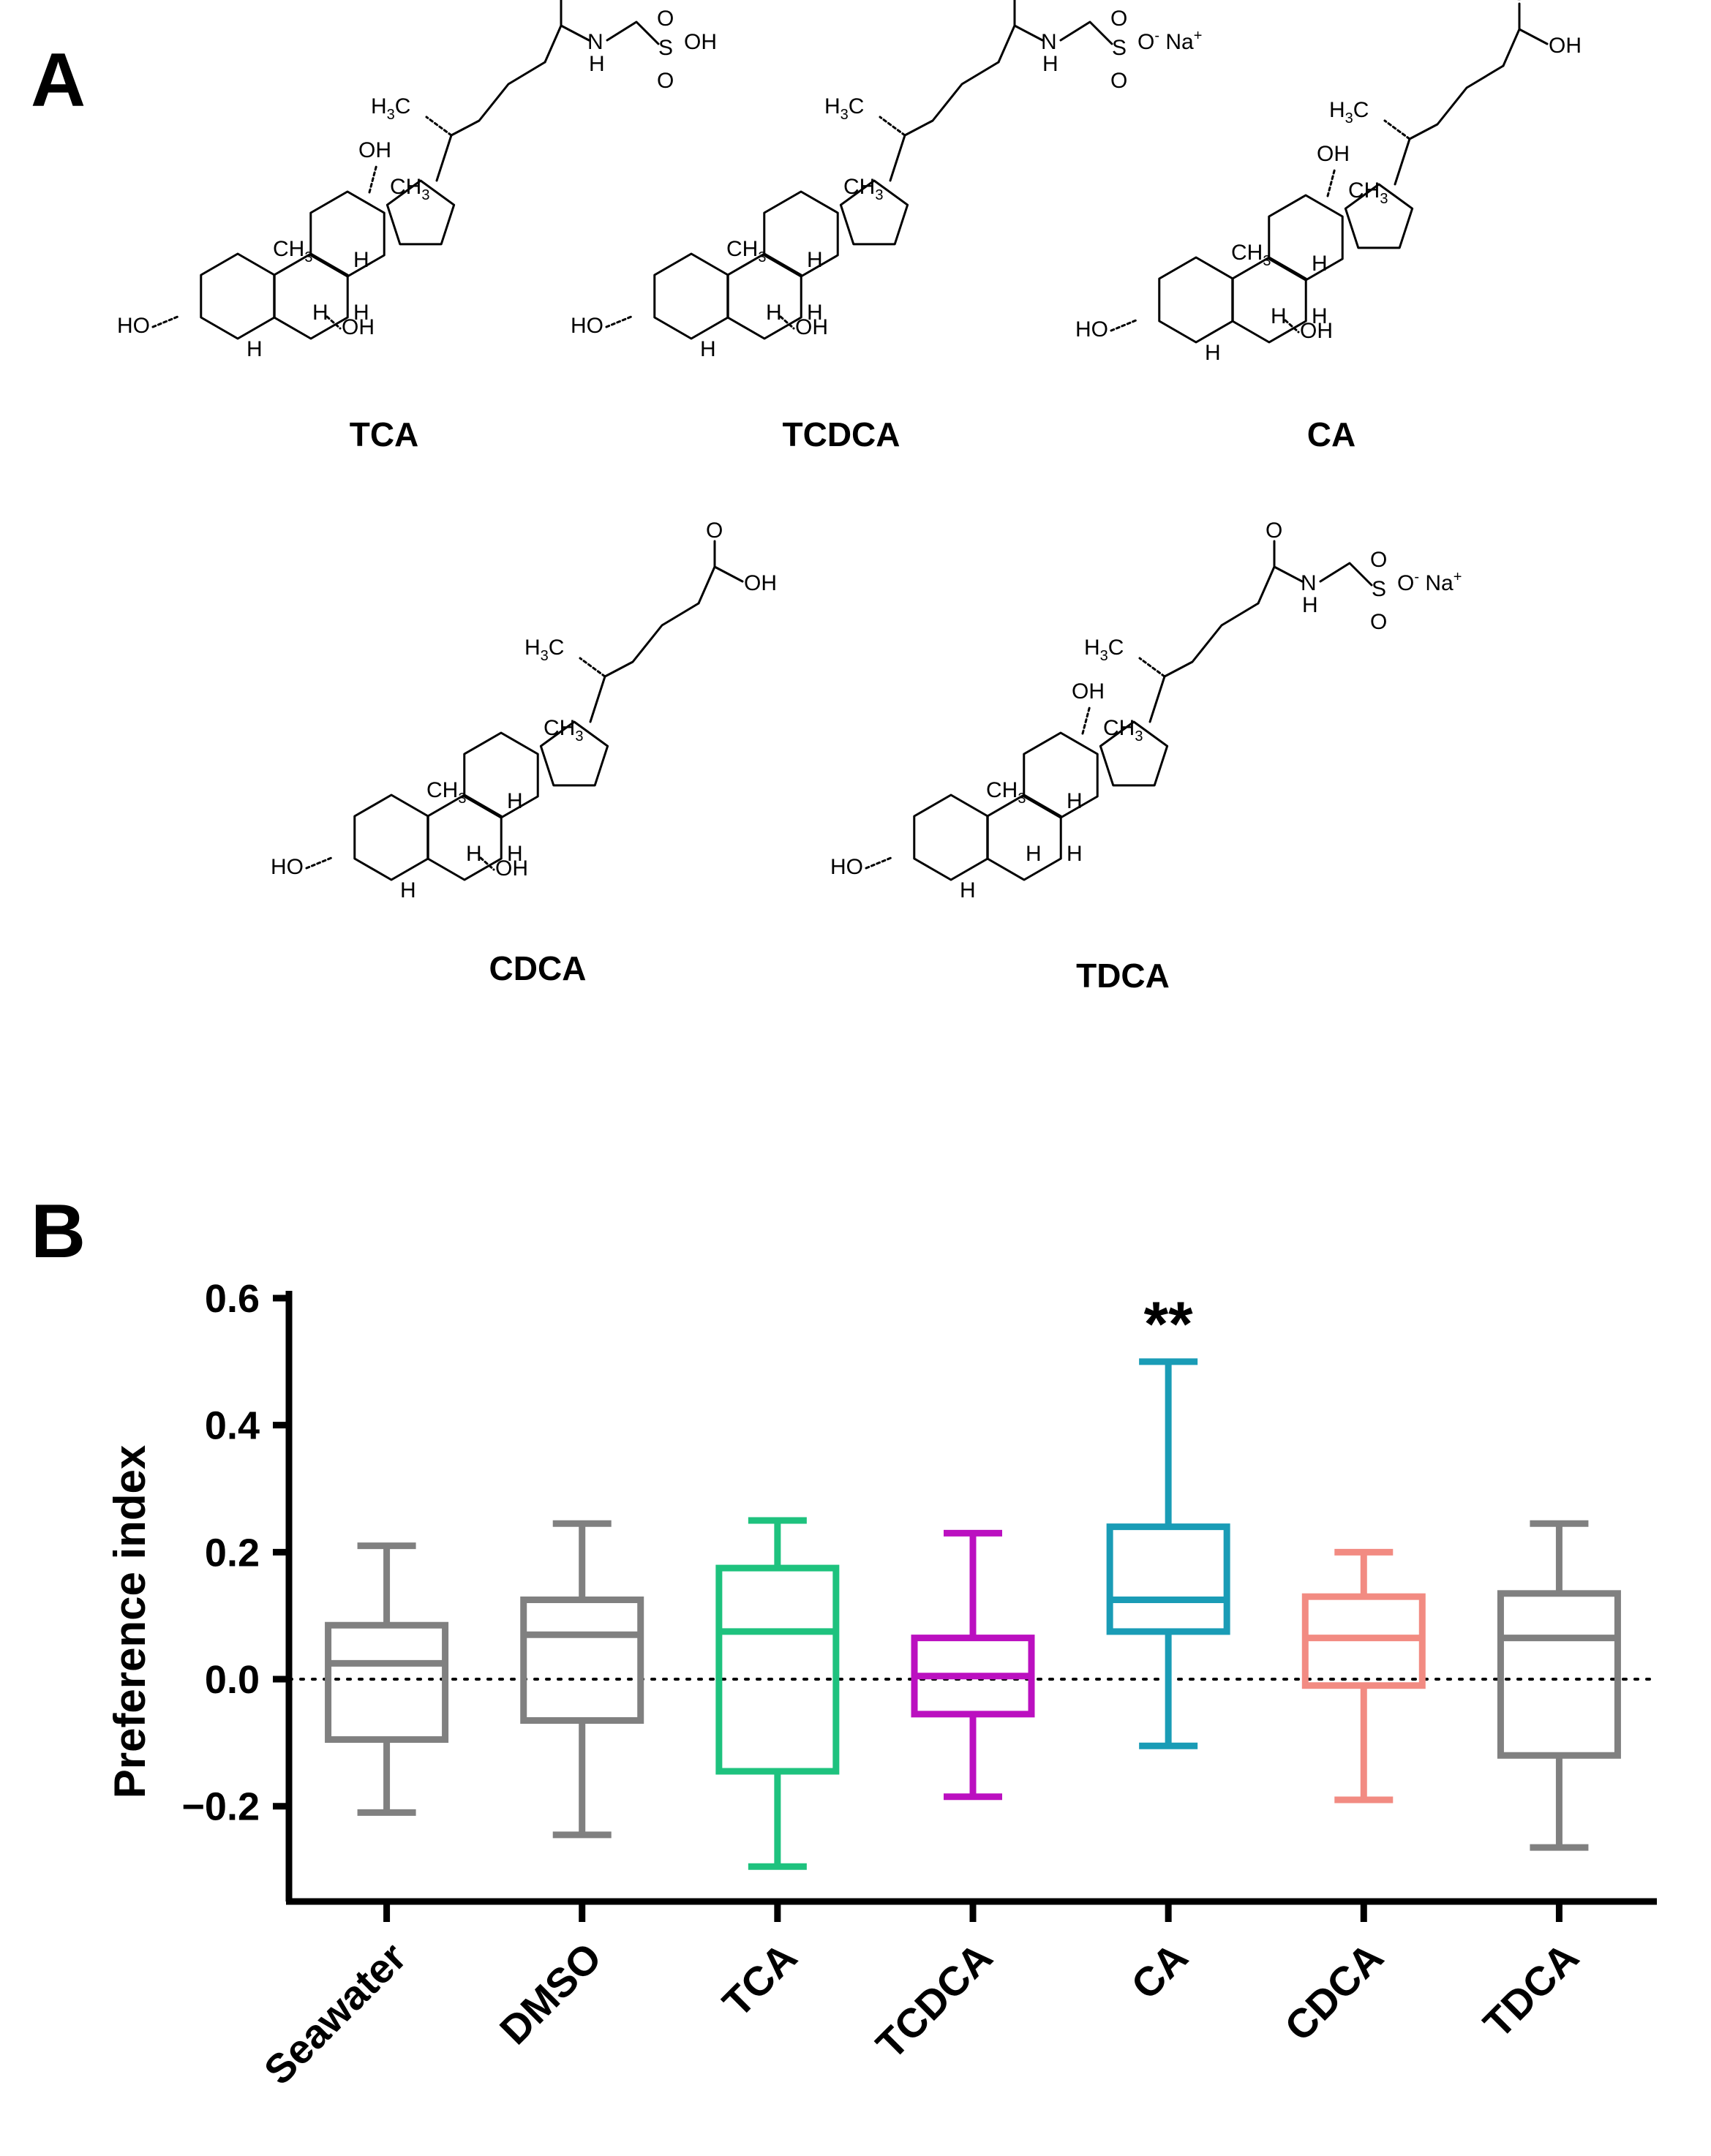 Image resolution: width=1711 pixels, height=2156 pixels. I want to click on sulfonic-oh-label: OH, so click(700, 42).